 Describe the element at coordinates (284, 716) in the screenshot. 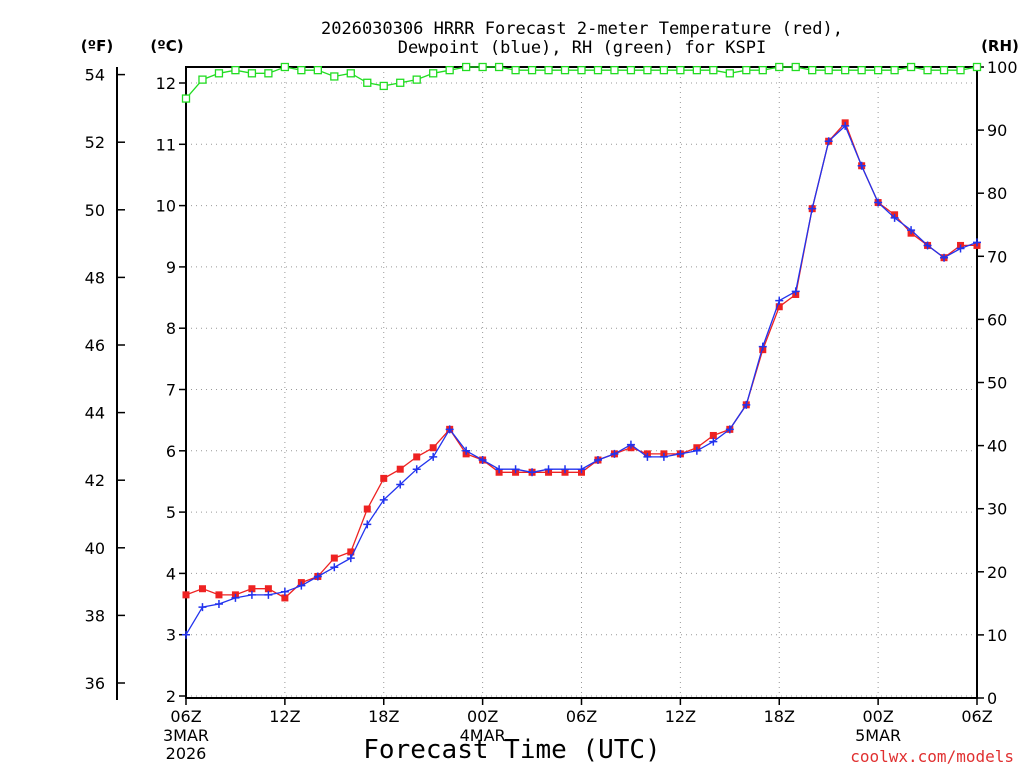

I see `x-tick-label: 12Z` at that location.